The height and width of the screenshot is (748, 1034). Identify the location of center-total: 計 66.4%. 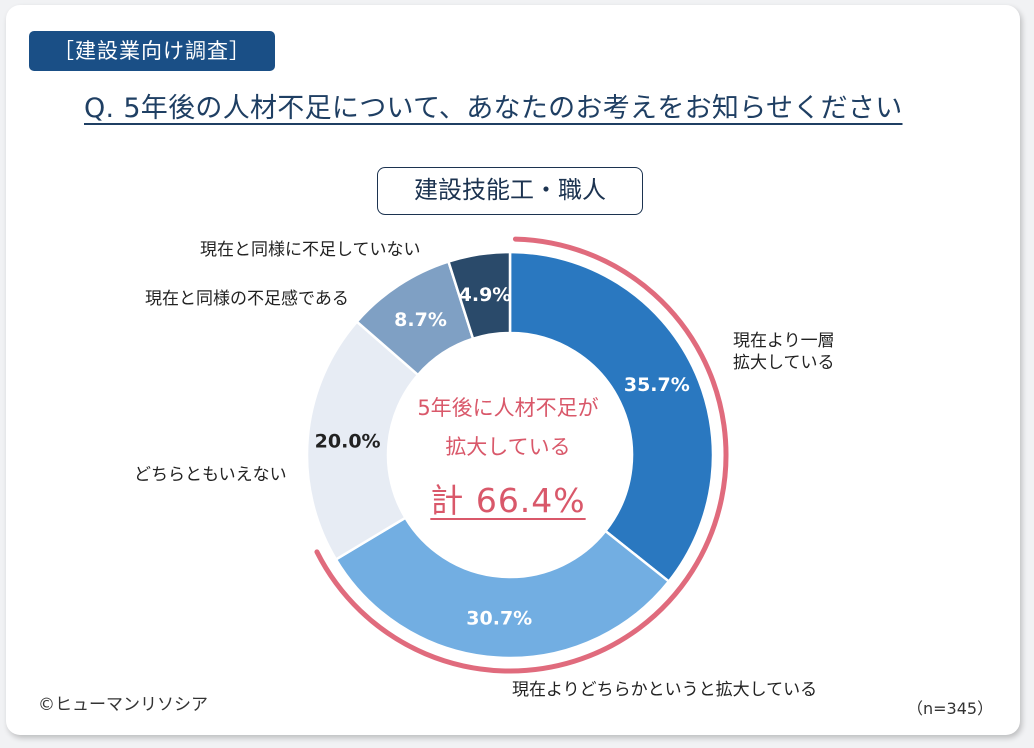
(508, 501).